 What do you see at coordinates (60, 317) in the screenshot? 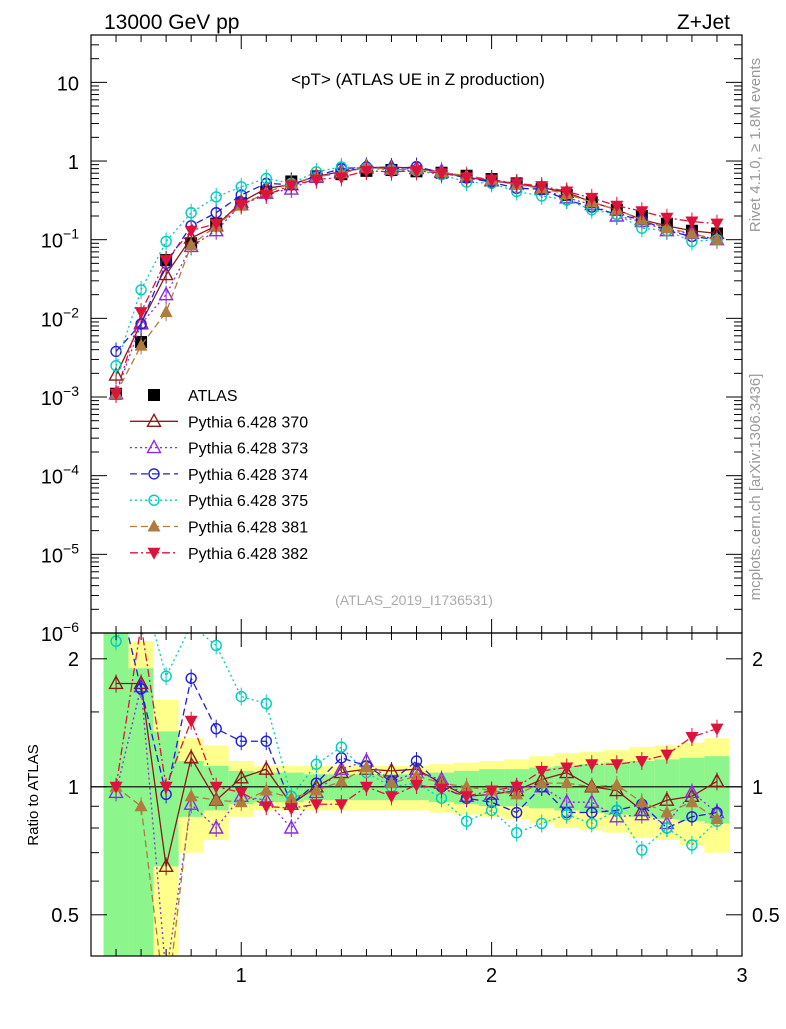
I see `main-y-tick-label-3: 10⁻²` at bounding box center [60, 317].